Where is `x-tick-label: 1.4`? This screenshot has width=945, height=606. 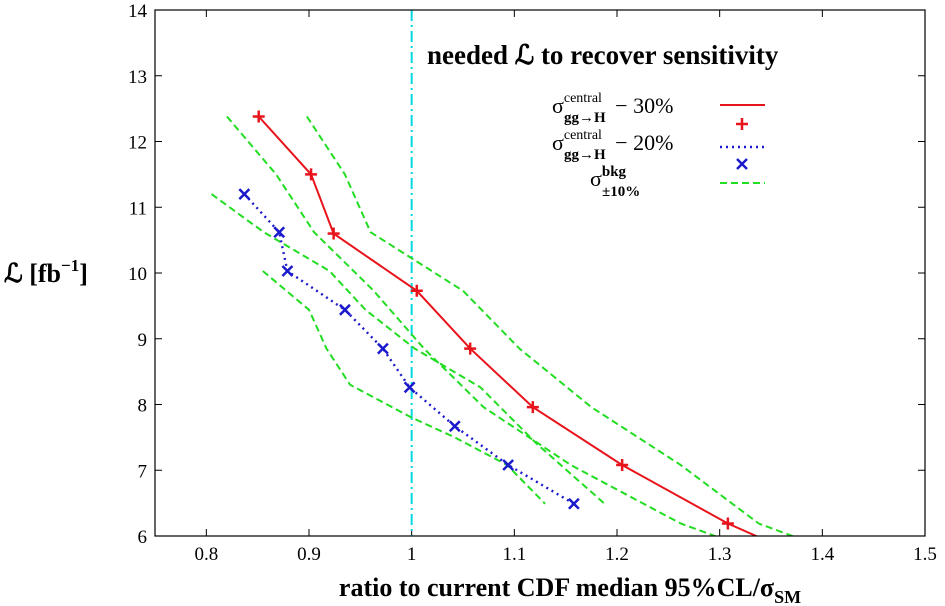
x-tick-label: 1.4 is located at coordinates (822, 554).